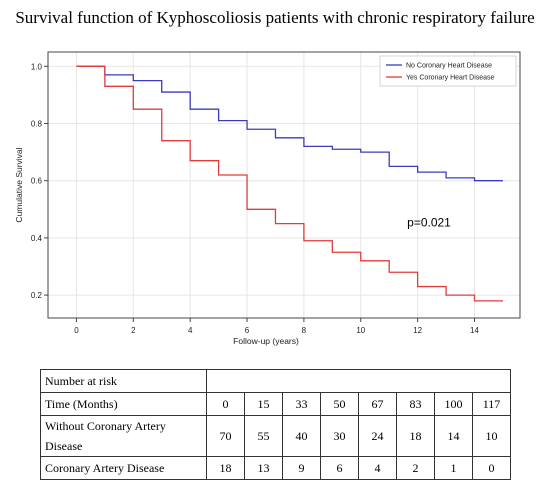 The height and width of the screenshot is (501, 550). Describe the element at coordinates (415, 468) in the screenshot. I see `risk-cell: 2` at that location.